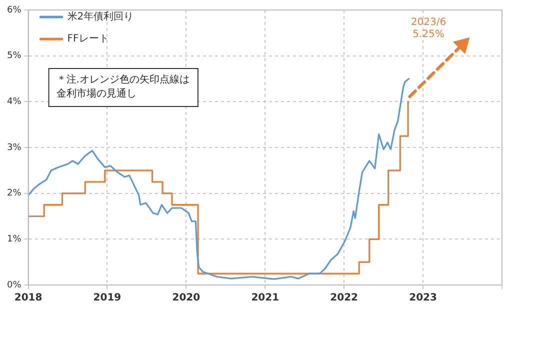  Describe the element at coordinates (344, 298) in the screenshot. I see `x-tick-label: 2022` at that location.